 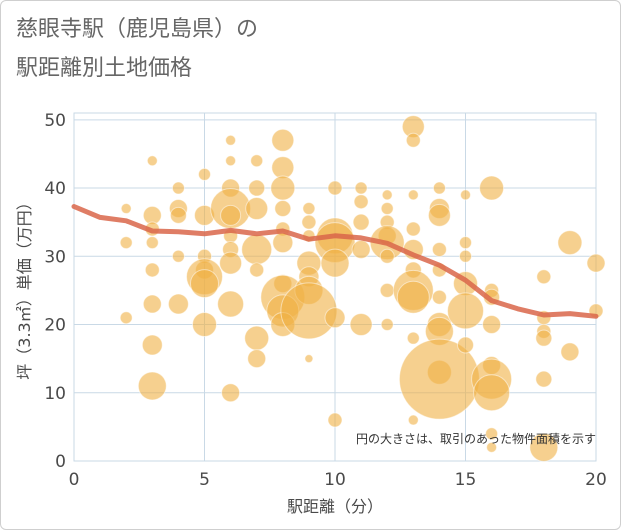 I want to click on x-tick-label: 20, so click(x=596, y=480).